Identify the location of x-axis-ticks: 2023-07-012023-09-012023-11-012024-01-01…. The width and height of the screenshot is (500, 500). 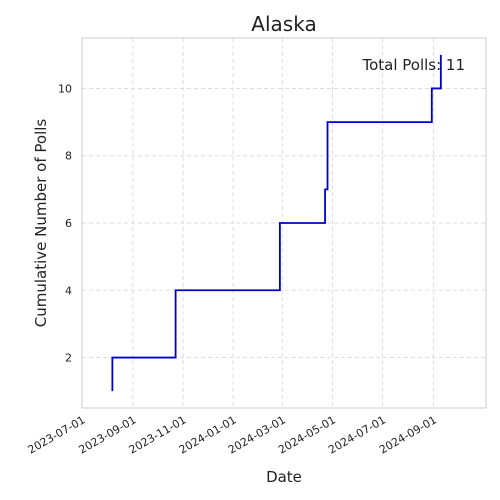
(232, 434).